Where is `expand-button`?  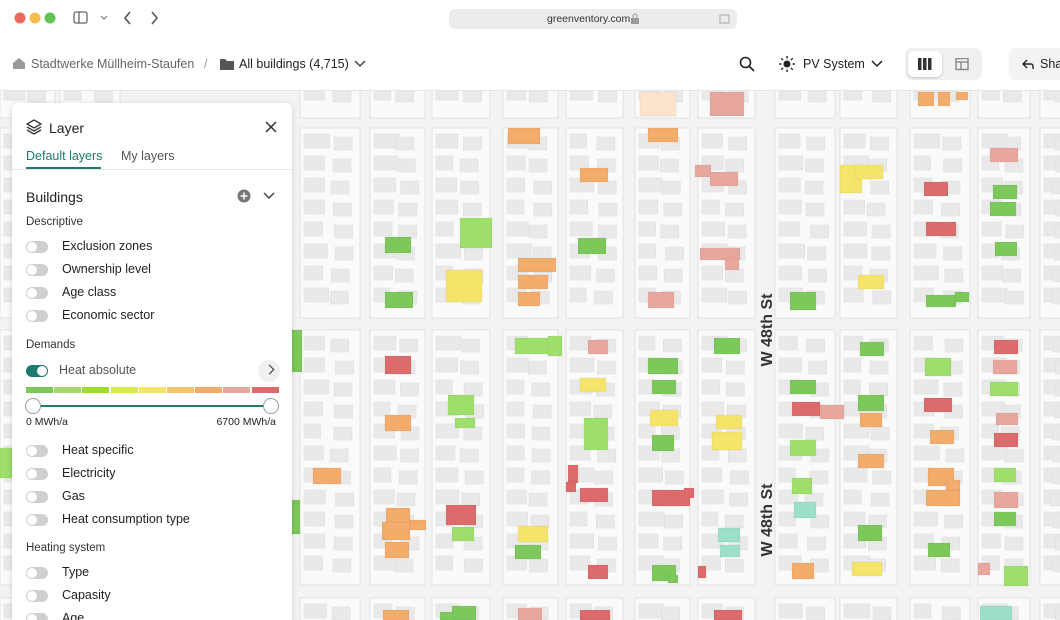
expand-button is located at coordinates (269, 371).